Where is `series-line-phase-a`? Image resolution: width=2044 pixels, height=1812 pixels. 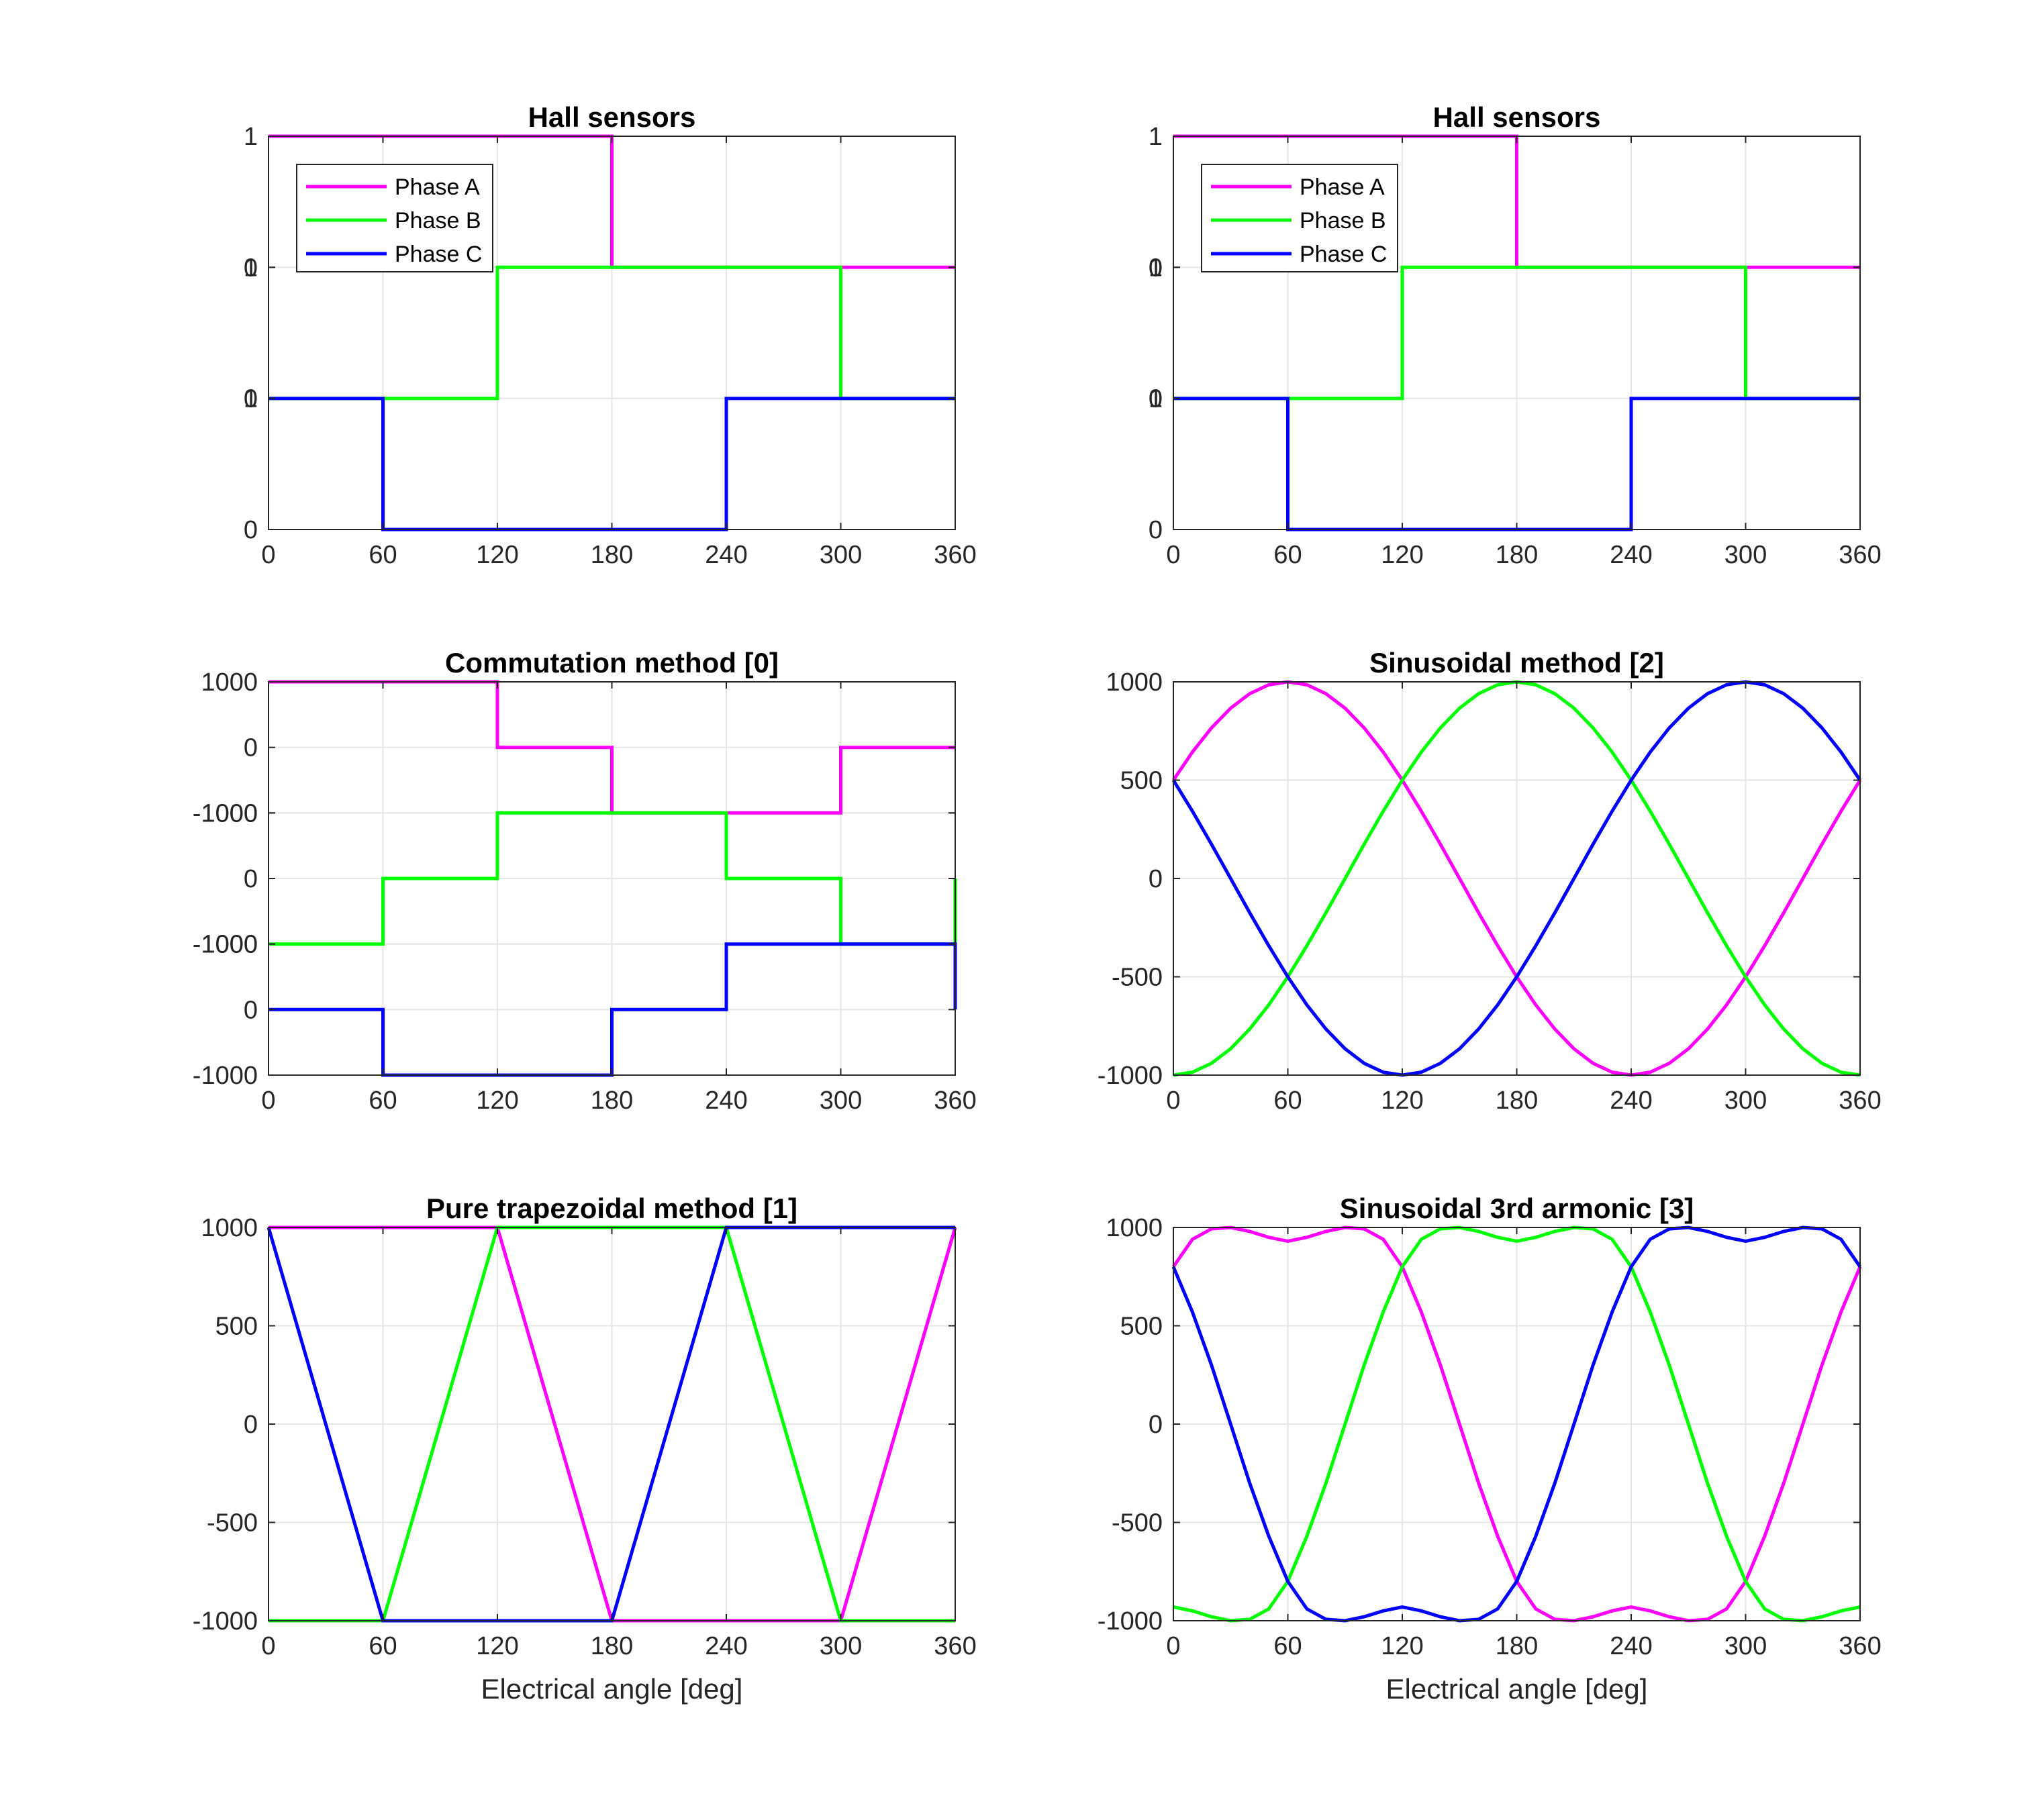
series-line-phase-a is located at coordinates (612, 747).